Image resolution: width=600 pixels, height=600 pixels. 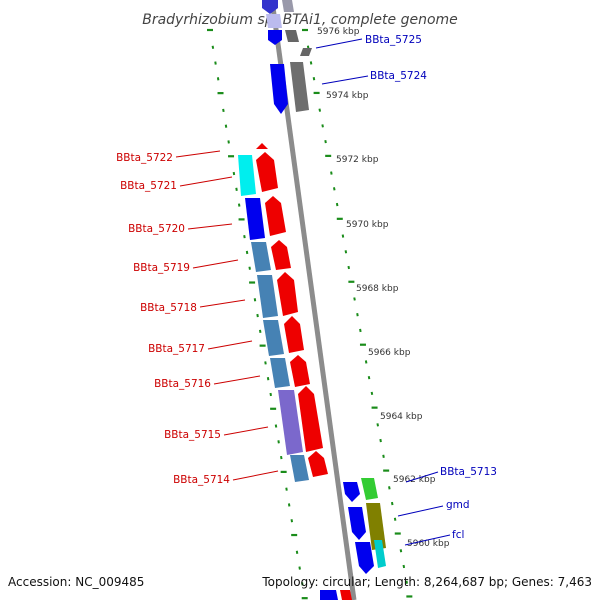 What do you see at coordinates (458, 505) in the screenshot?
I see `gene-label: gmd` at bounding box center [458, 505].